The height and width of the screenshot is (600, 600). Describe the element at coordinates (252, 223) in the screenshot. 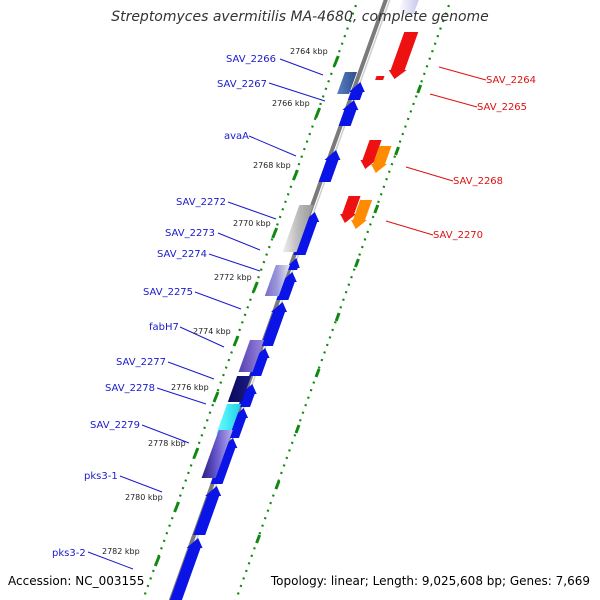

I see `tick-label: 2770 kbp` at that location.